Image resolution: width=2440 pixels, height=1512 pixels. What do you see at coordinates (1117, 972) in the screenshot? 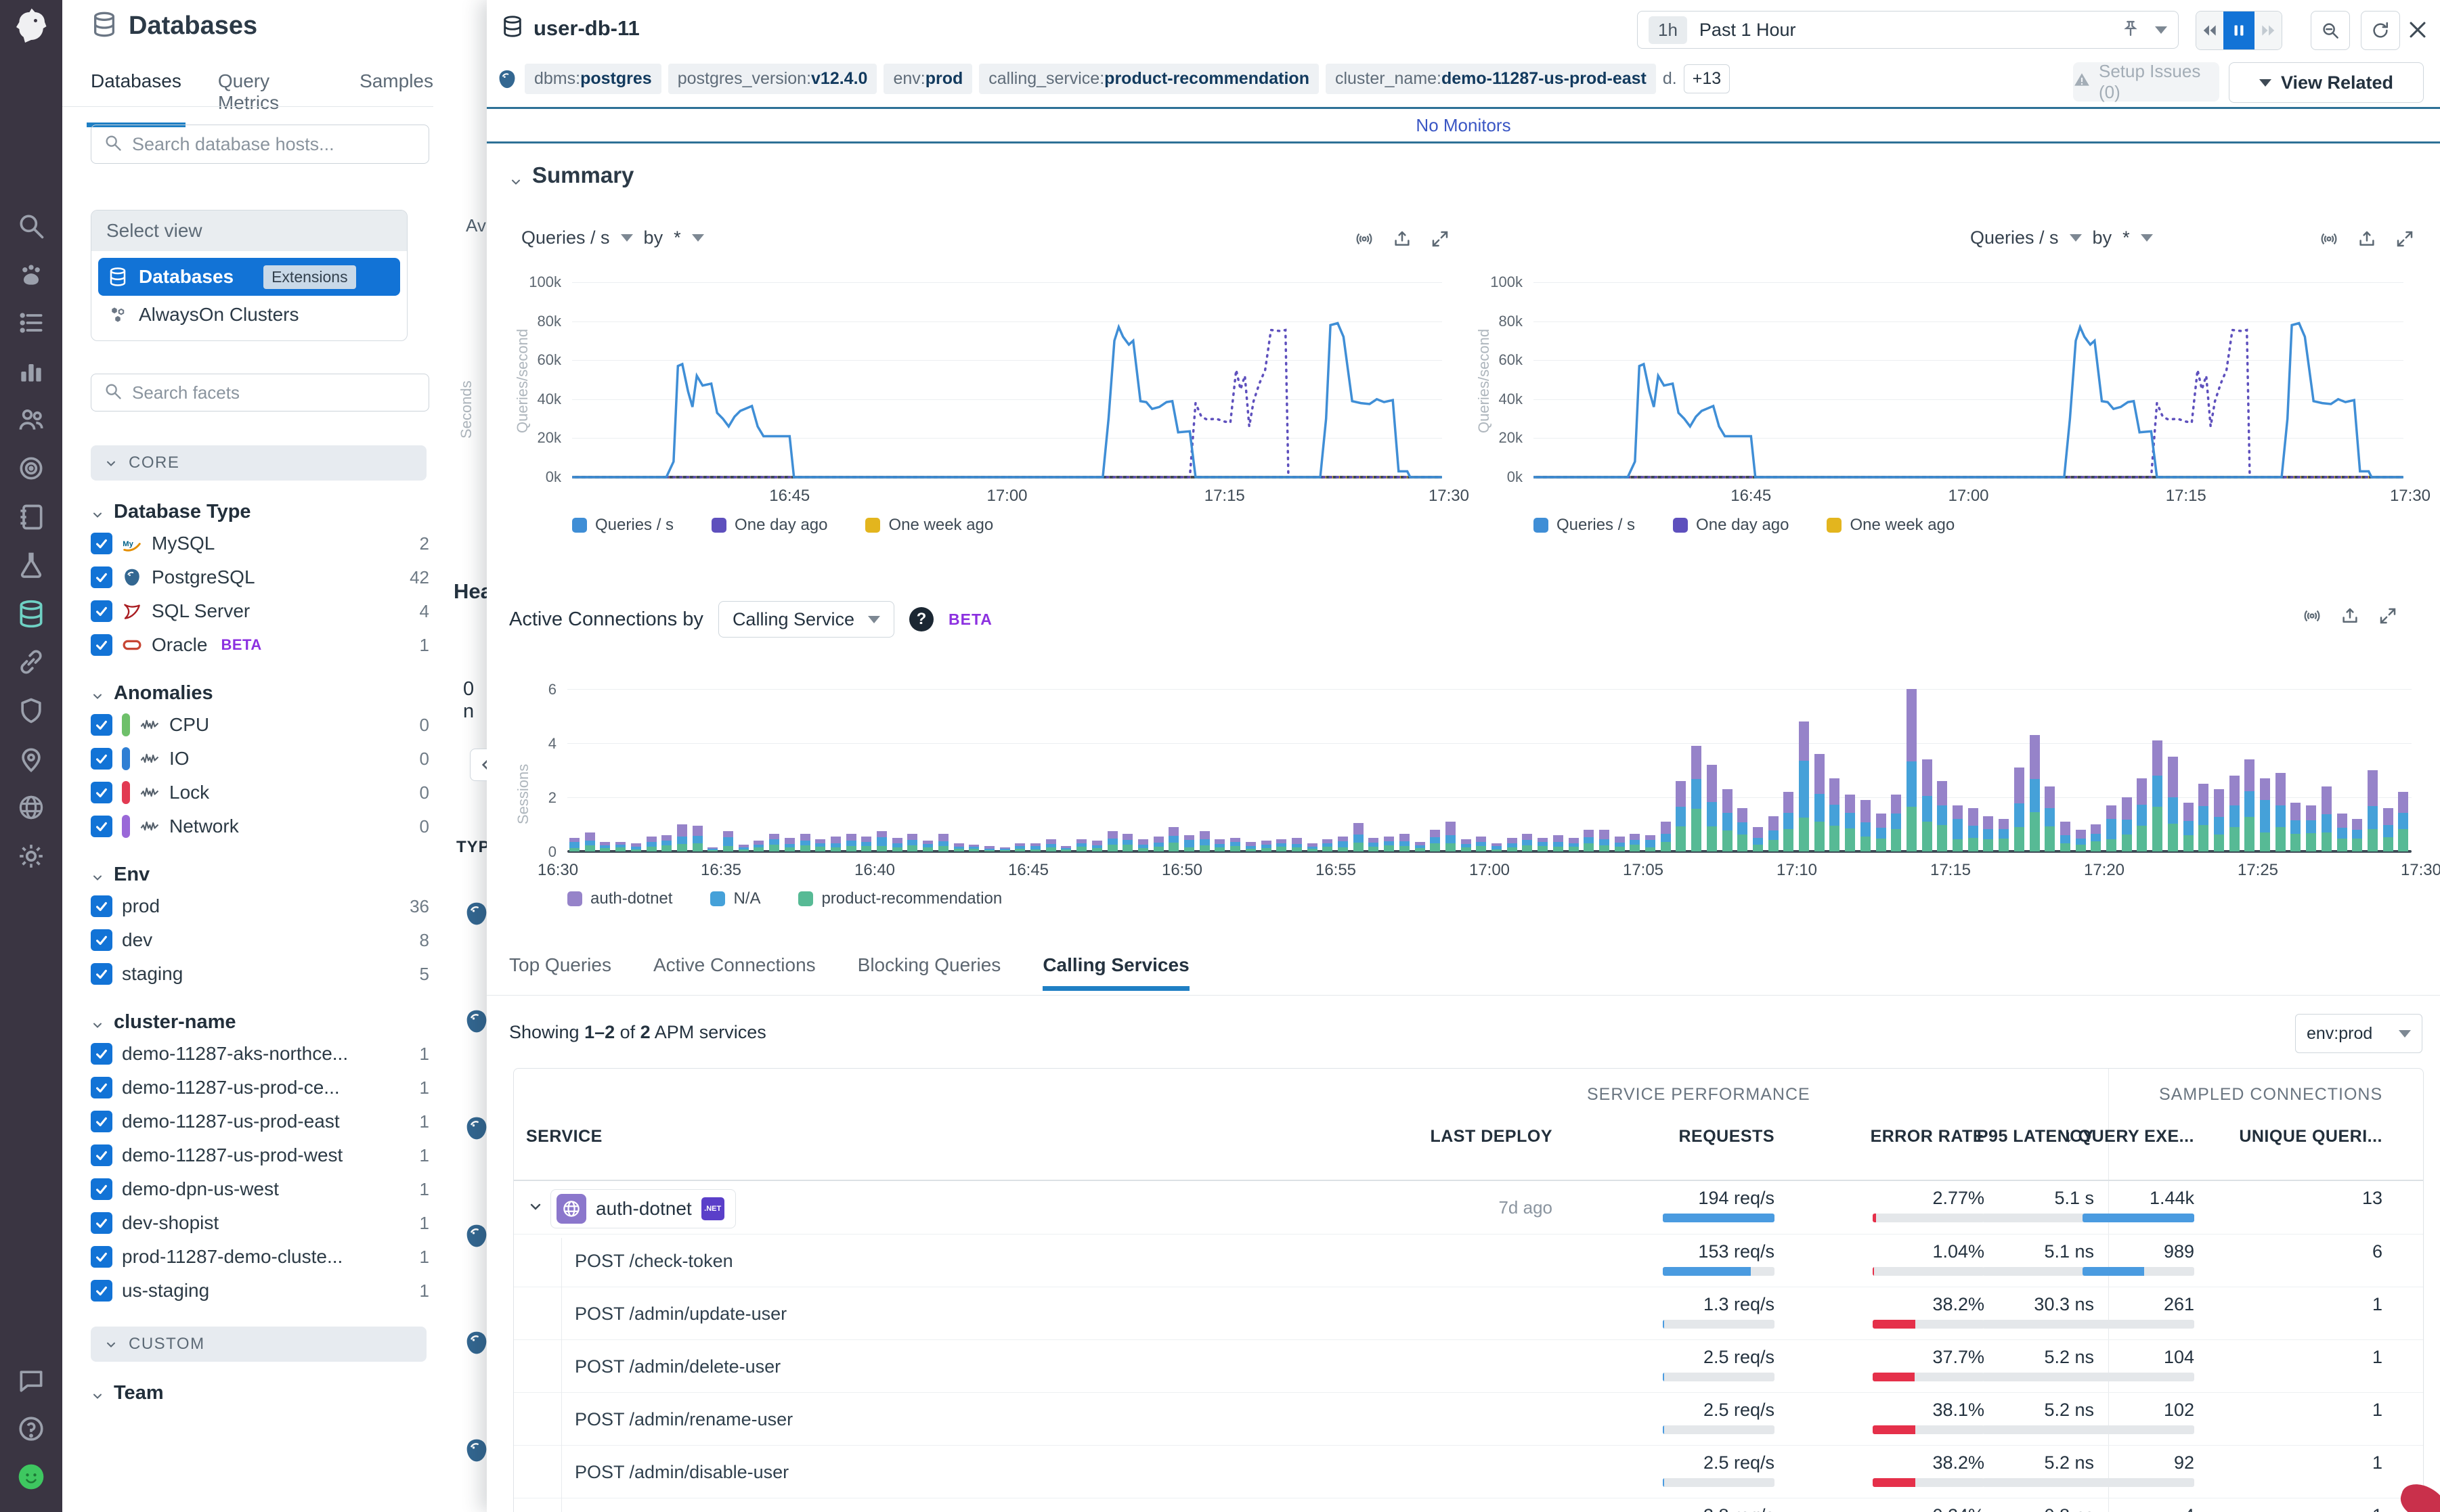
I see `tab-calling-services: Calling Services` at bounding box center [1117, 972].